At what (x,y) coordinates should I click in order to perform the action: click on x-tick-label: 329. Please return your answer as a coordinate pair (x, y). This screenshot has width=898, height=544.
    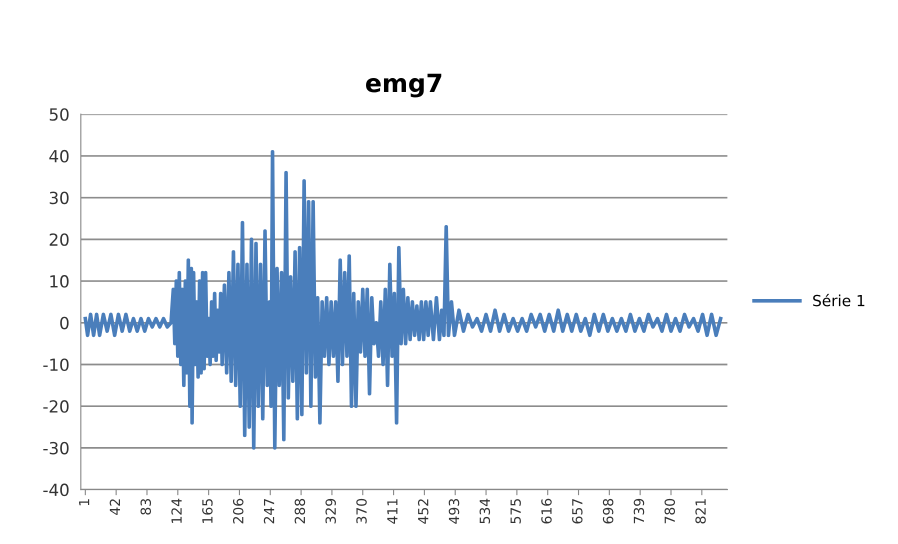
    Looking at the image, I should click on (330, 511).